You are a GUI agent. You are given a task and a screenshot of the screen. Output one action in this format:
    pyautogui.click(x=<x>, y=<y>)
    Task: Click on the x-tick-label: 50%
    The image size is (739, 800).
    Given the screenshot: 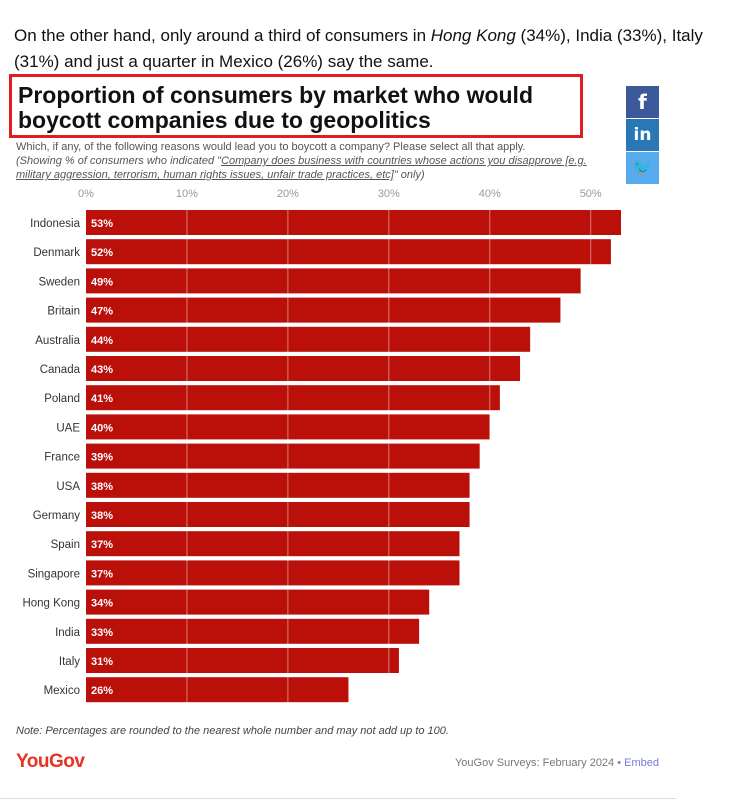 What is the action you would take?
    pyautogui.click(x=591, y=194)
    